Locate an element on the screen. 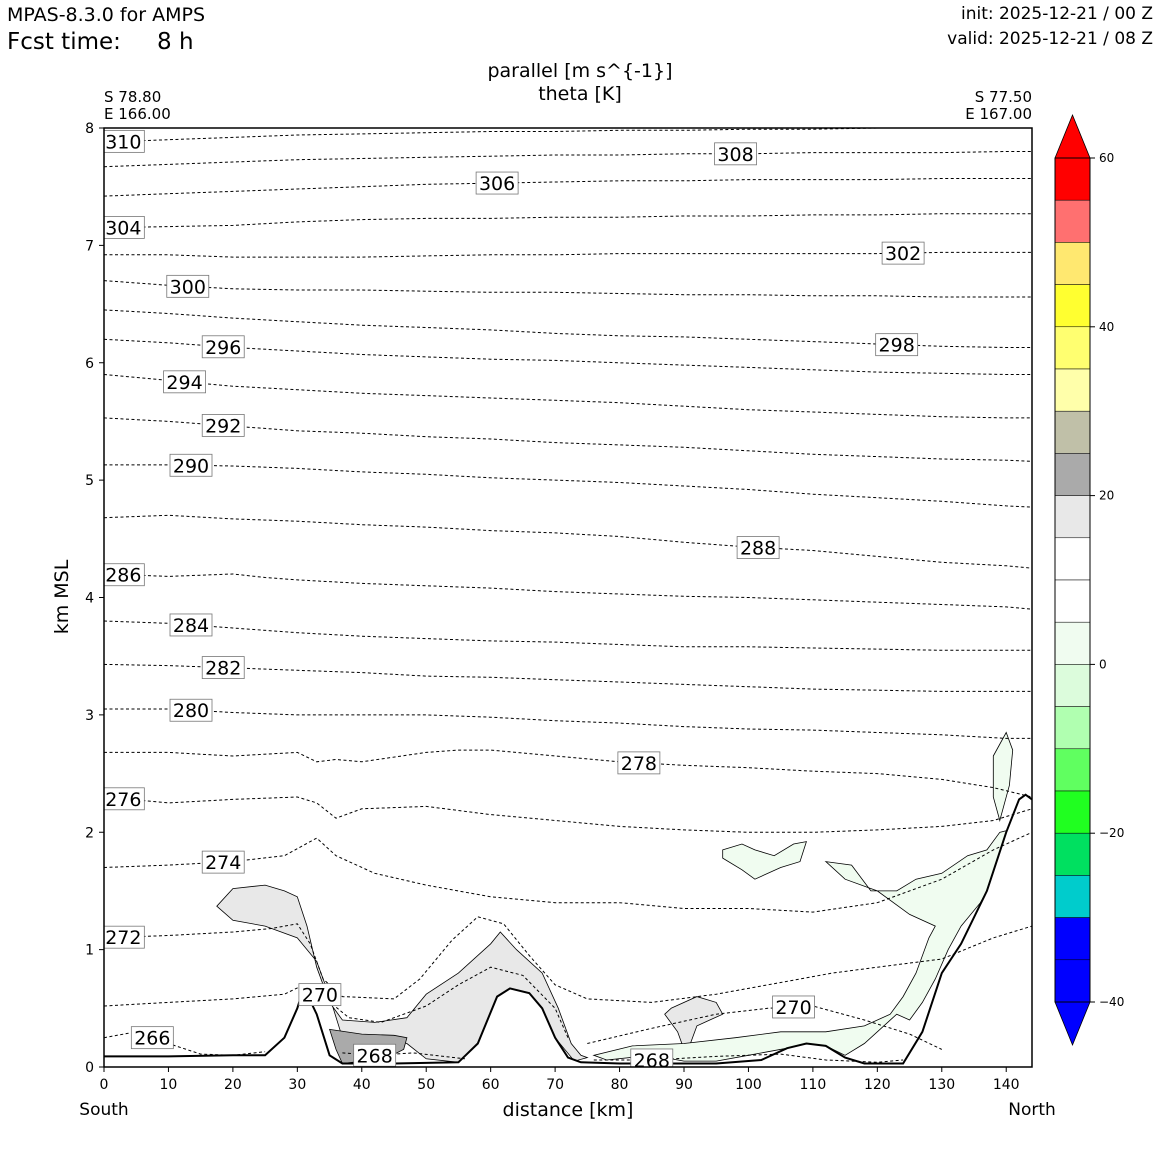 Image resolution: width=1160 pixels, height=1160 pixels. y-tick-label: 6 is located at coordinates (89, 364).